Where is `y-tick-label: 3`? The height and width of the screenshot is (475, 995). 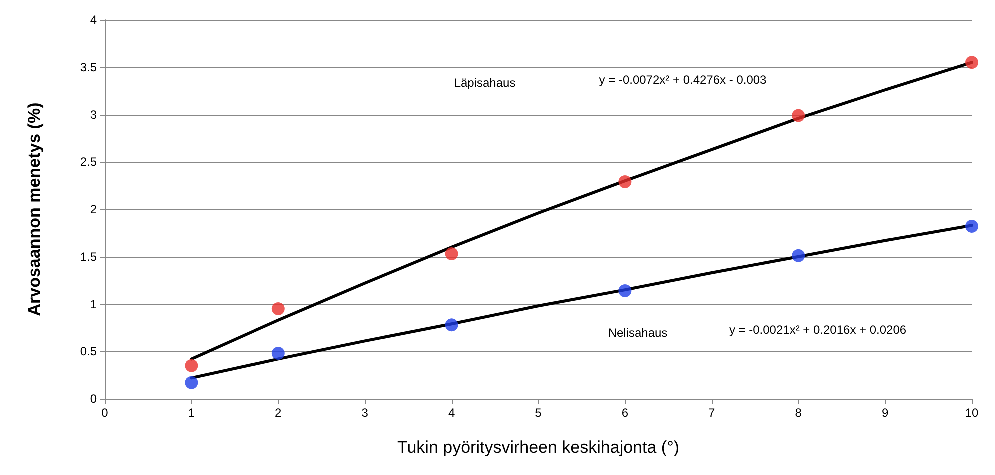 y-tick-label: 3 is located at coordinates (94, 115).